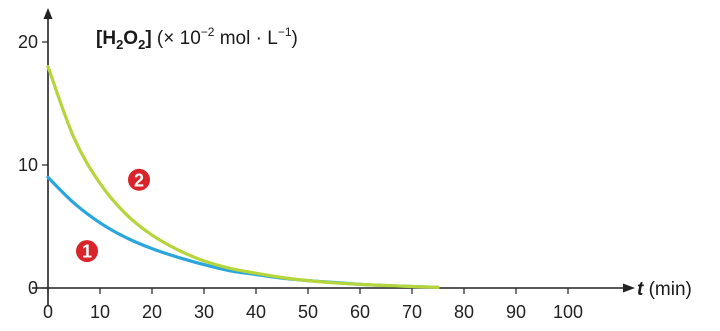  Describe the element at coordinates (516, 312) in the screenshot. I see `x-tick-label: 90` at that location.